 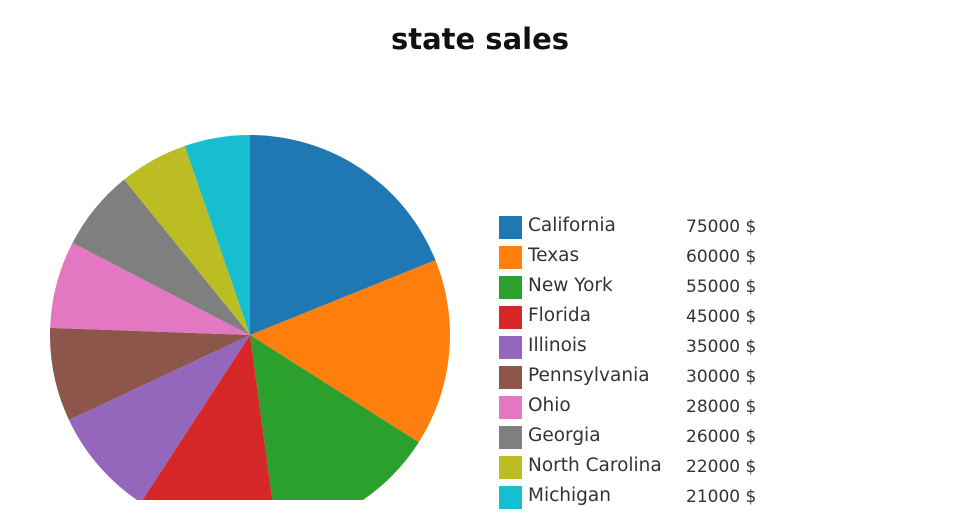 I want to click on legend-label: New York, so click(x=570, y=285).